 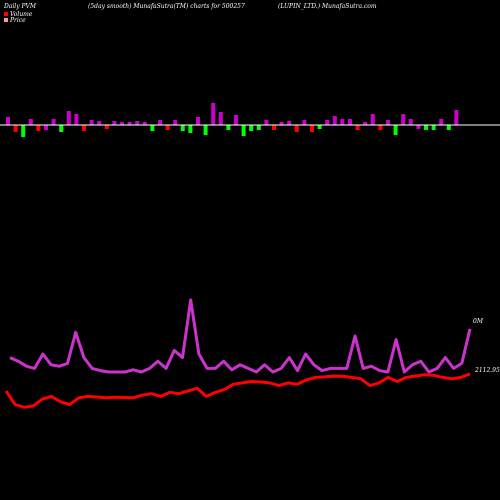 What do you see at coordinates (237, 390) in the screenshot?
I see `price-line` at bounding box center [237, 390].